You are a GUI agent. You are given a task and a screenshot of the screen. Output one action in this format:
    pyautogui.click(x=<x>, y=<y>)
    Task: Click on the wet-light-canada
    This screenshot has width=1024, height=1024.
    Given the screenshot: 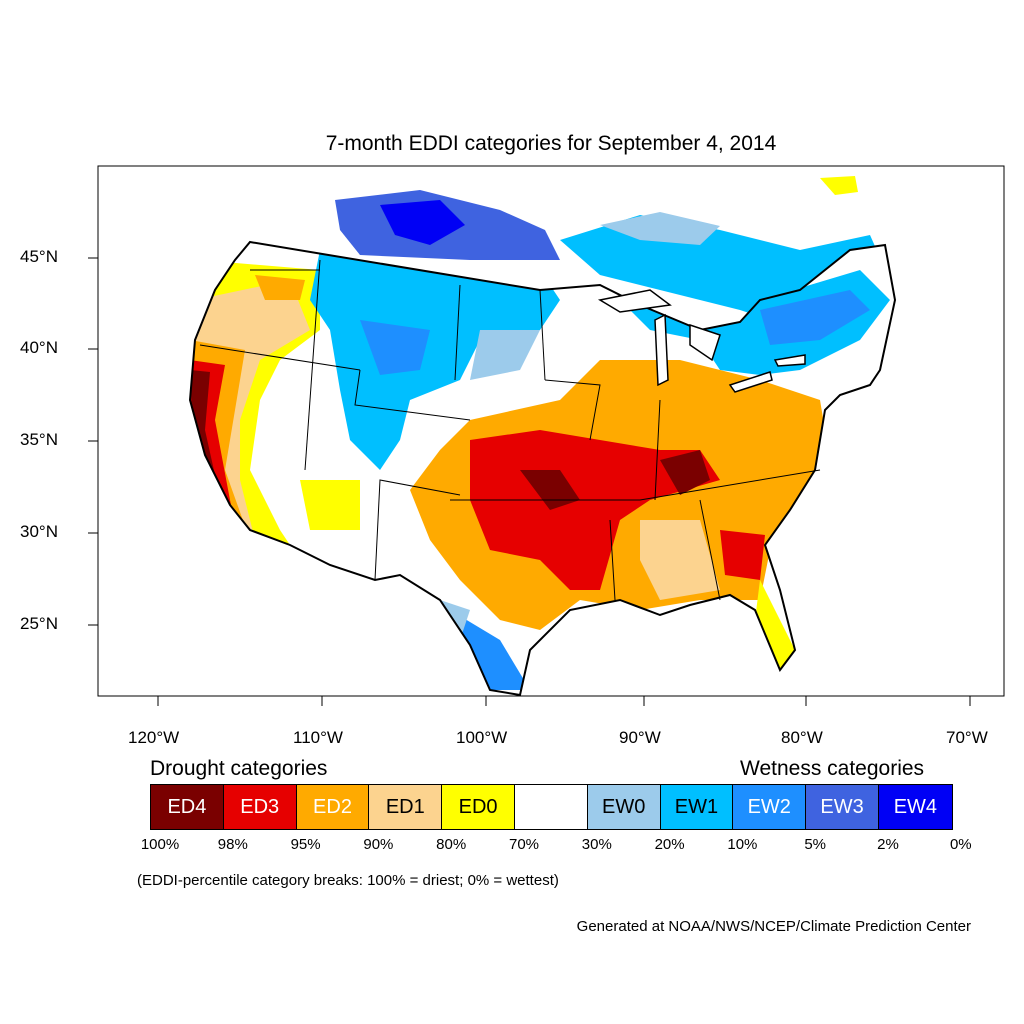 What is the action you would take?
    pyautogui.click(x=660, y=228)
    